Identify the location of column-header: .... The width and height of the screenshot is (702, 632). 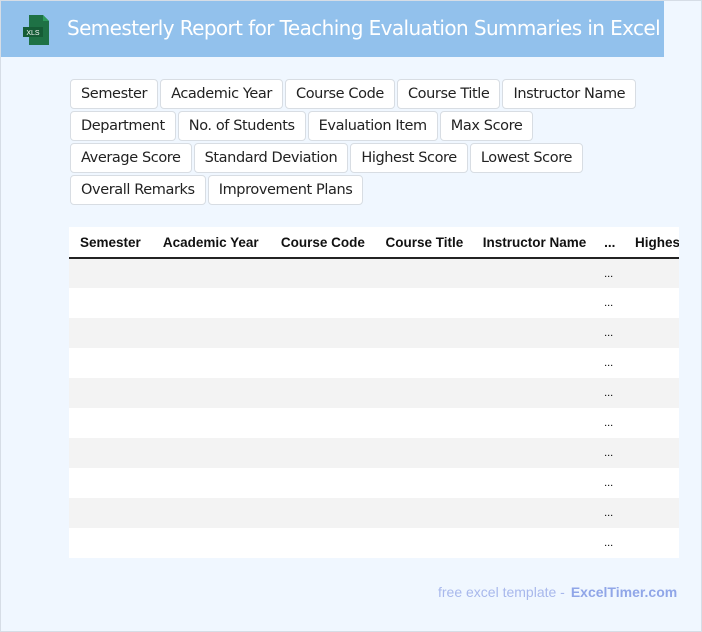
(610, 243).